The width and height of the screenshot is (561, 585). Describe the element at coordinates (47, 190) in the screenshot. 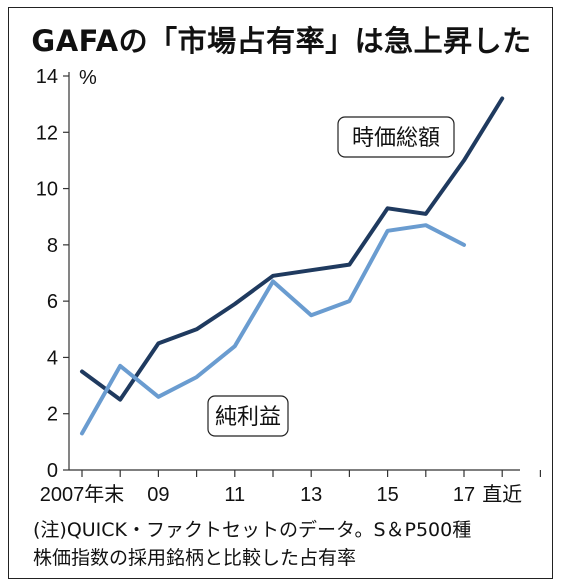

I see `y-tick-label: 10` at that location.